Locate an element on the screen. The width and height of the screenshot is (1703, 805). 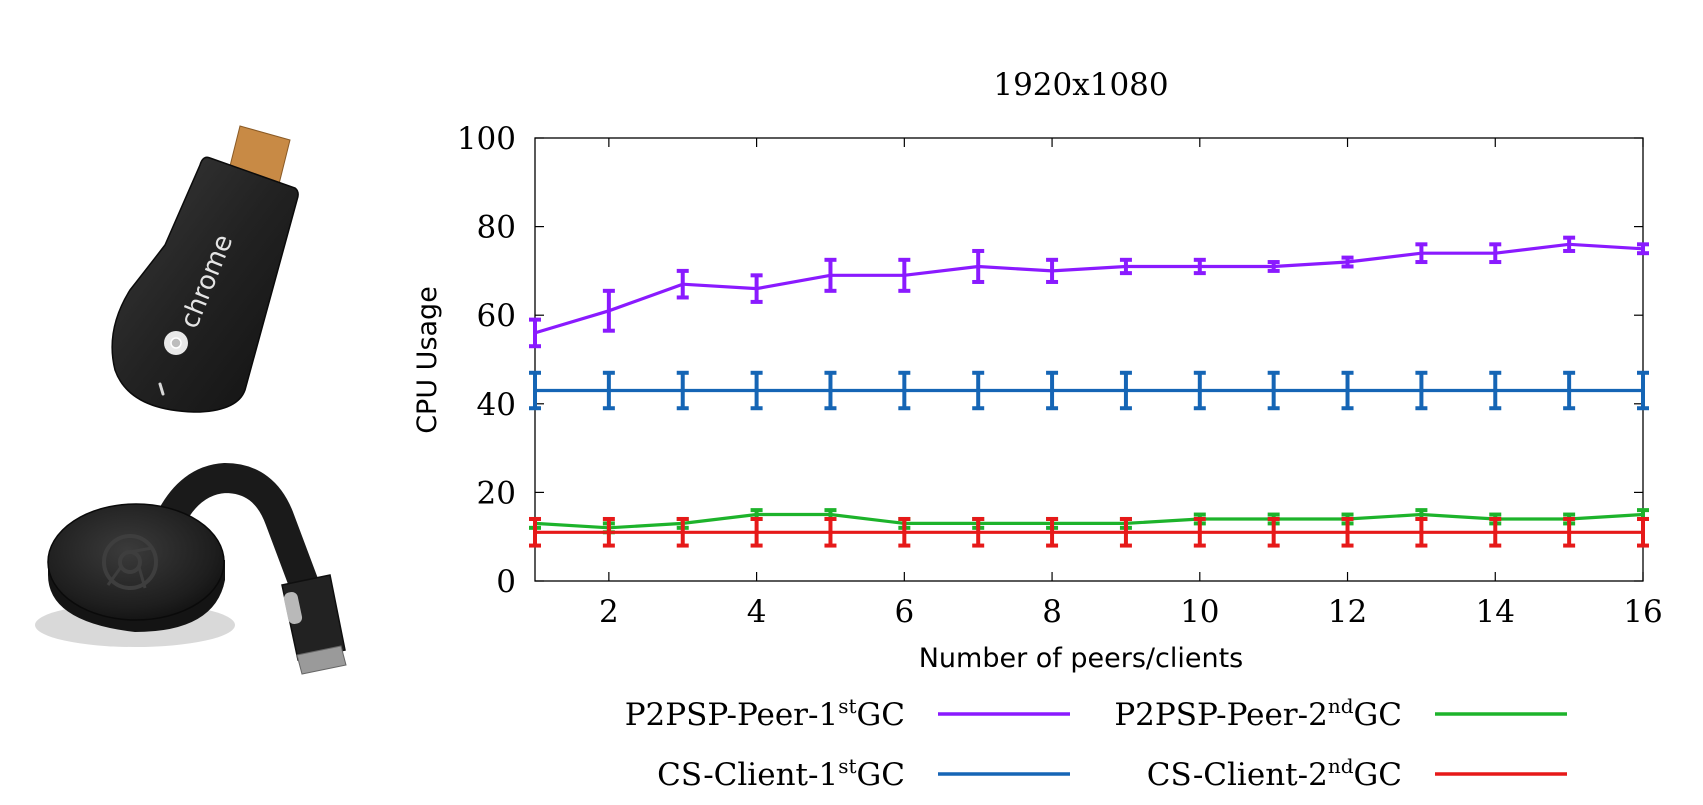
legend-item-p2psp_2nd: P2PSP-Peer-2ndGC is located at coordinates (1340, 713).